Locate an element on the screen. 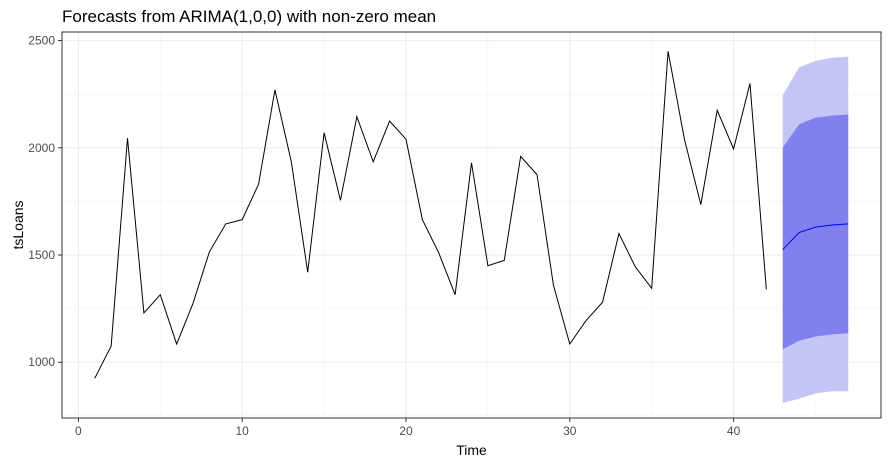 The width and height of the screenshot is (891, 465). x-tick-label: 20 is located at coordinates (406, 431).